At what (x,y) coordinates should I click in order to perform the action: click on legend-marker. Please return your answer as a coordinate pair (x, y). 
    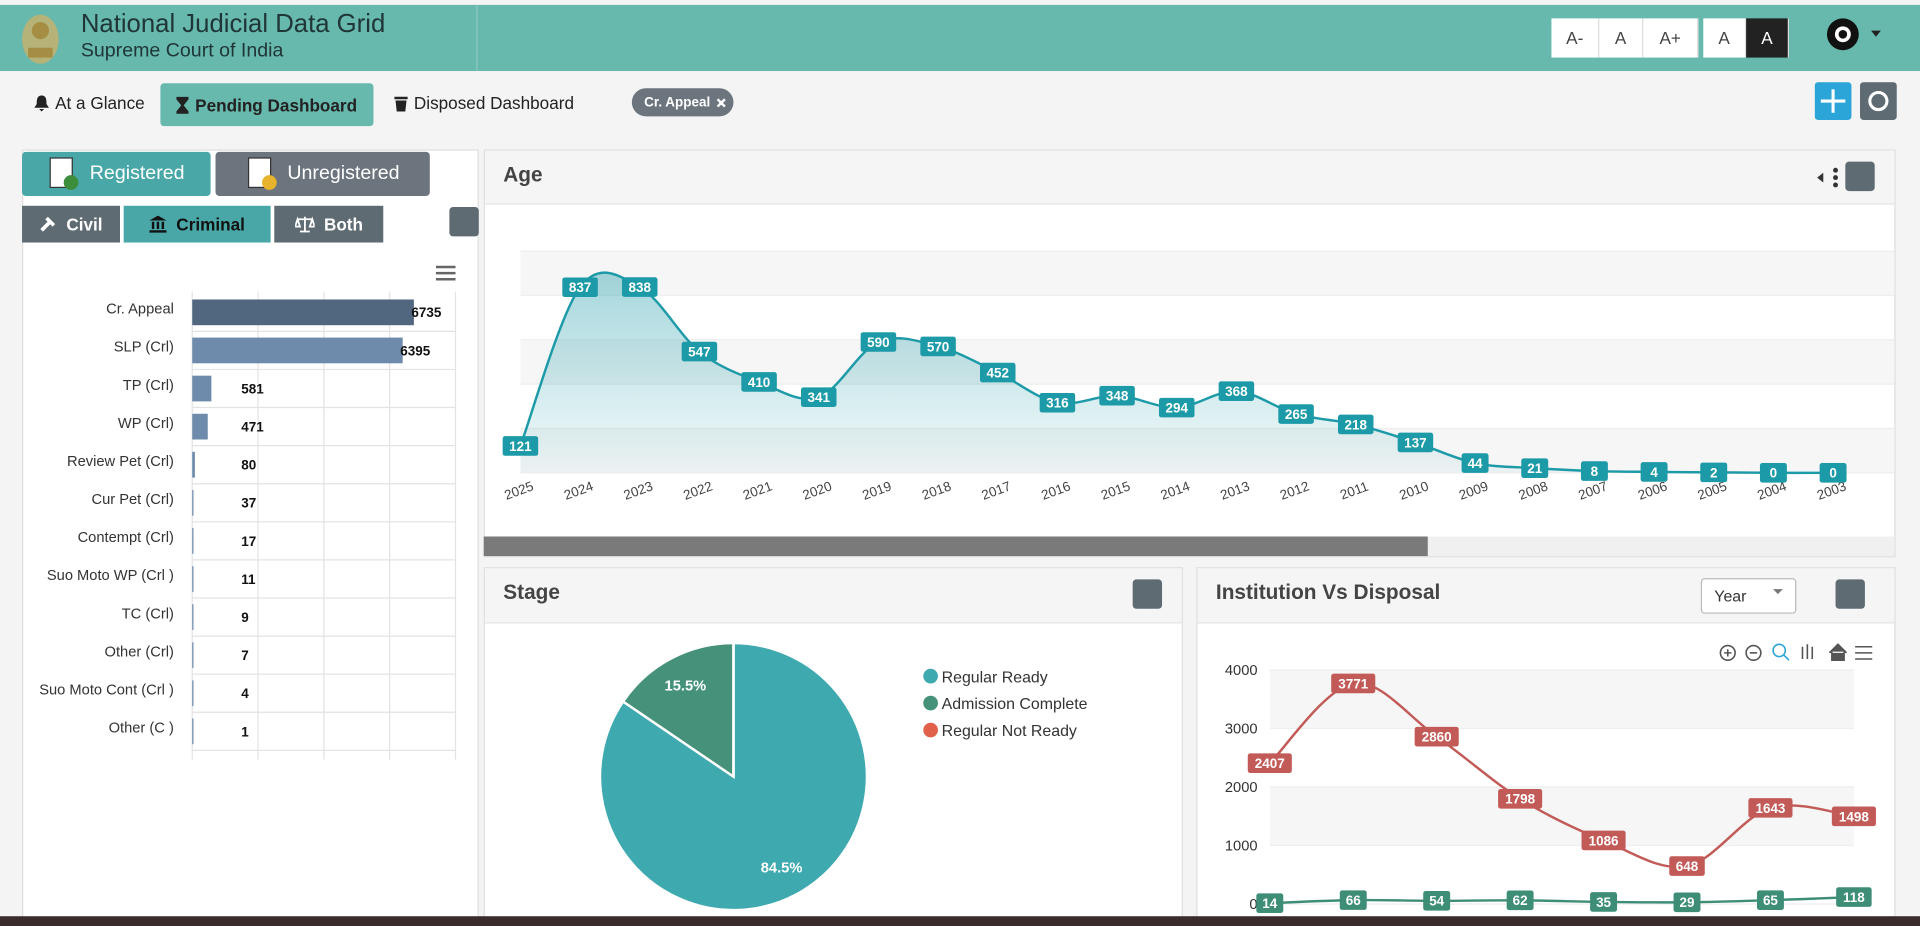
    Looking at the image, I should click on (930, 703).